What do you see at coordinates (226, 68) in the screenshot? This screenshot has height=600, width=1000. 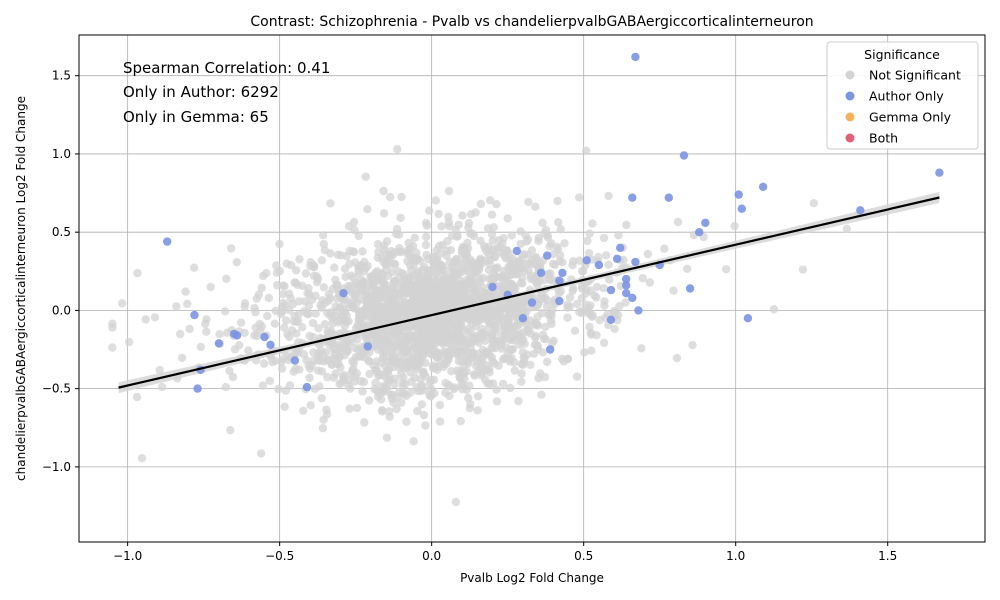 I see `spearman-annotation: Spearman Correlation: 0.41` at bounding box center [226, 68].